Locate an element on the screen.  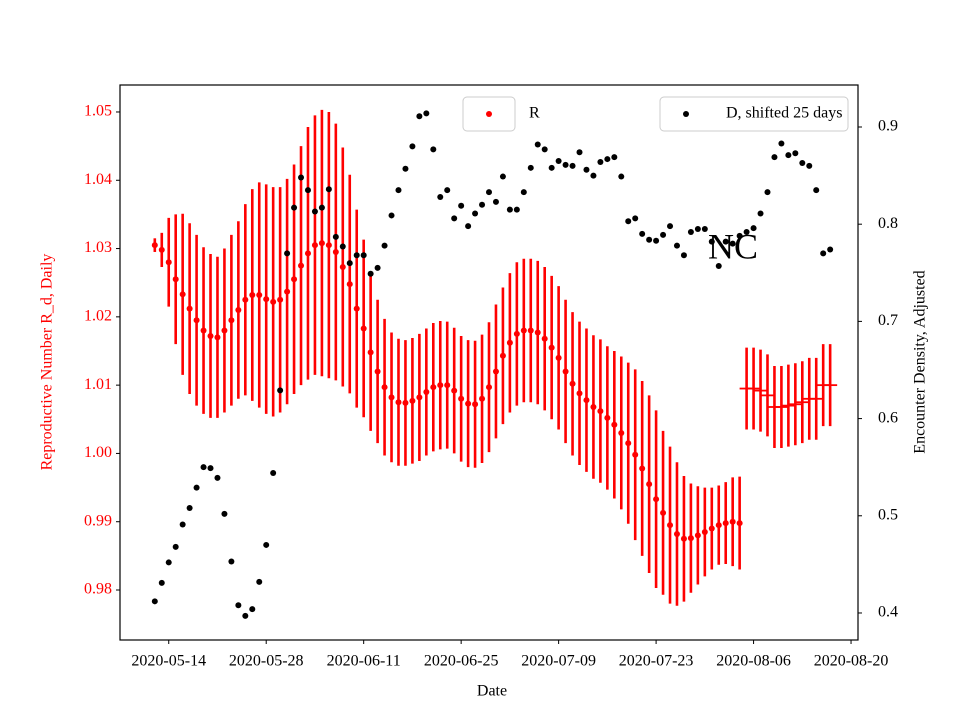
y2-tick-label: 0.5 is located at coordinates (888, 514).